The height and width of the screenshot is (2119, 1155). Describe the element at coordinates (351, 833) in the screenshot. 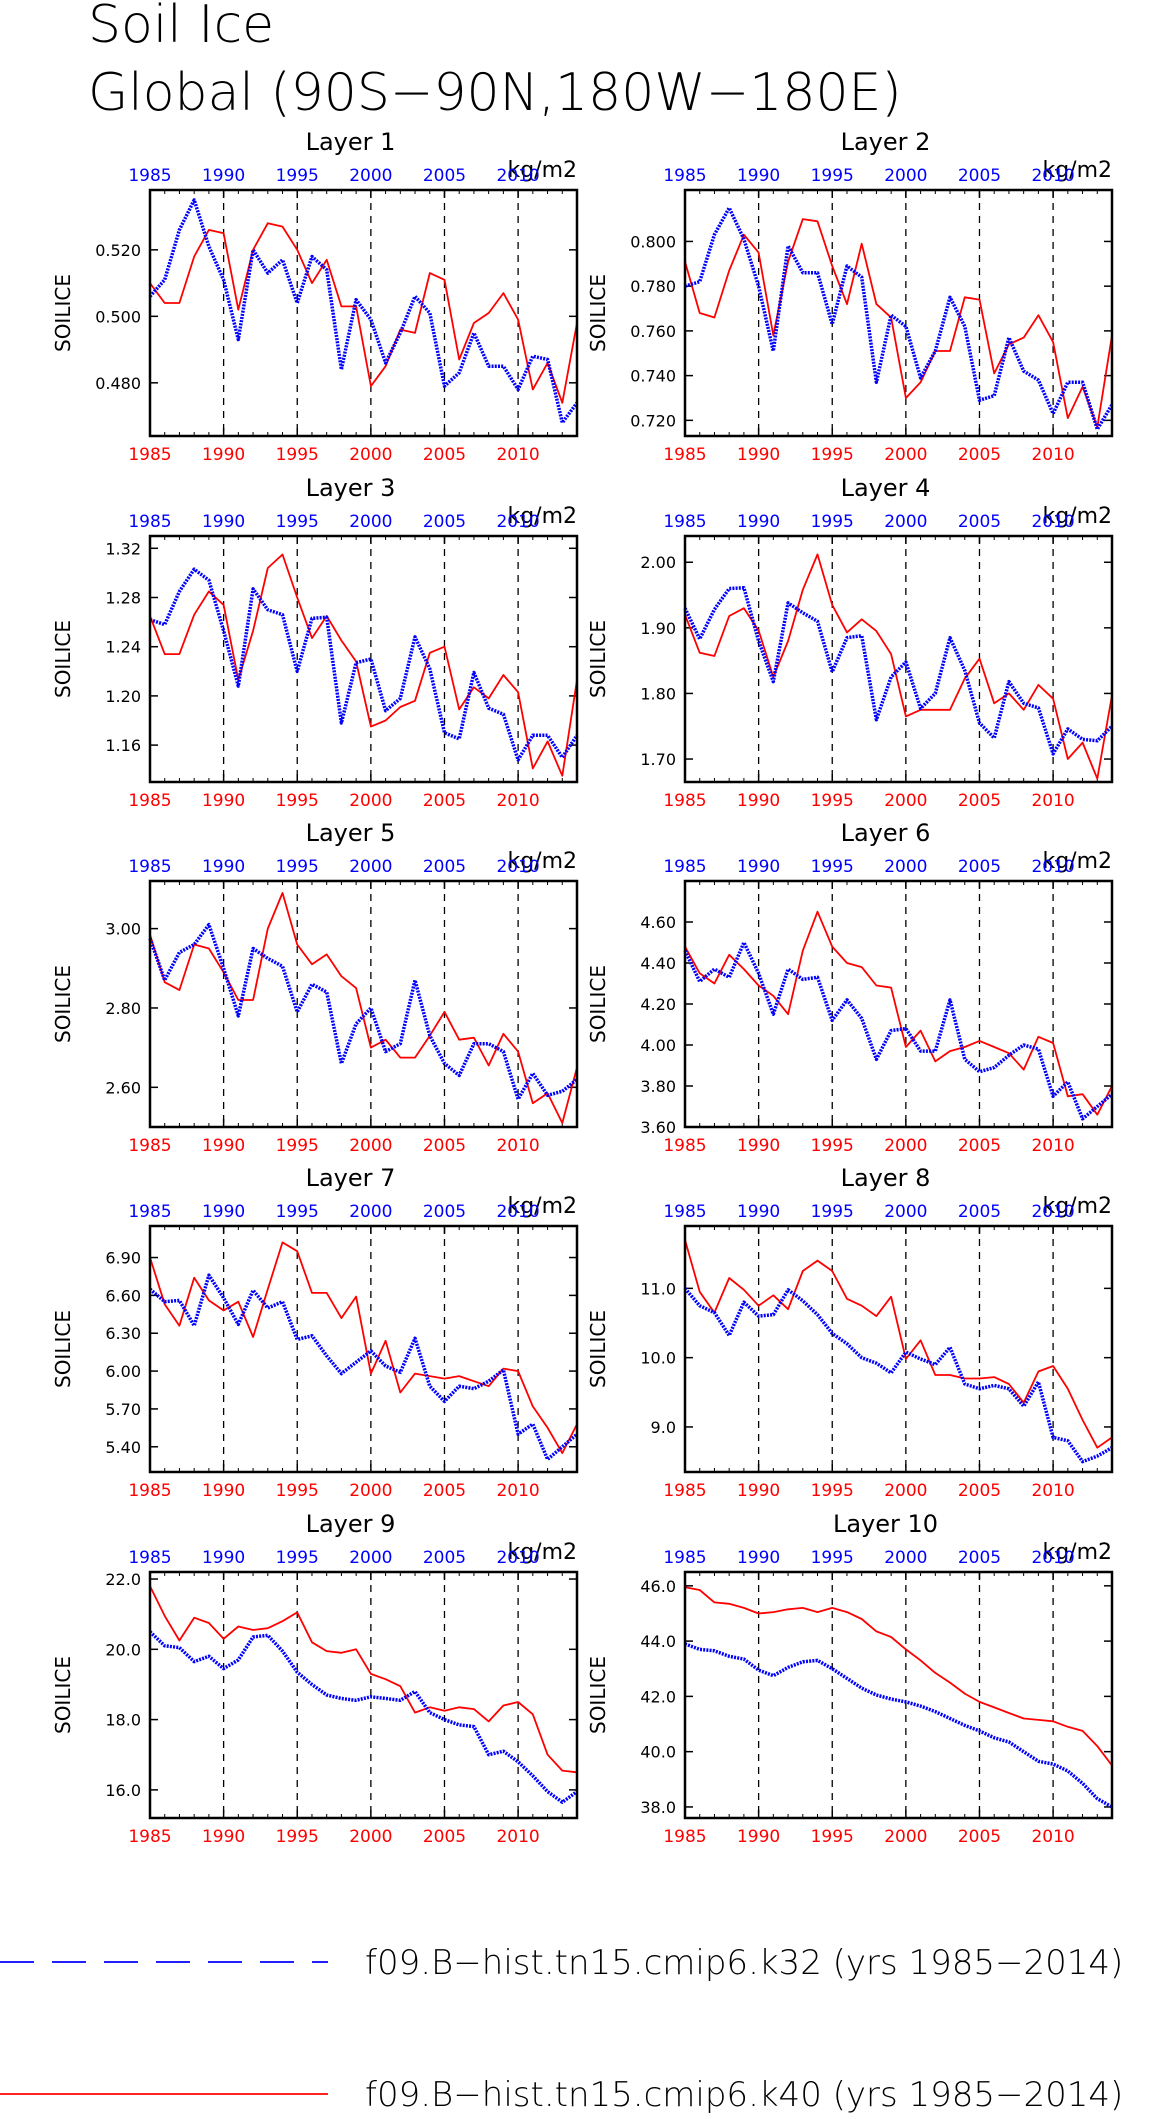

I see `panel-title: Layer 5` at that location.